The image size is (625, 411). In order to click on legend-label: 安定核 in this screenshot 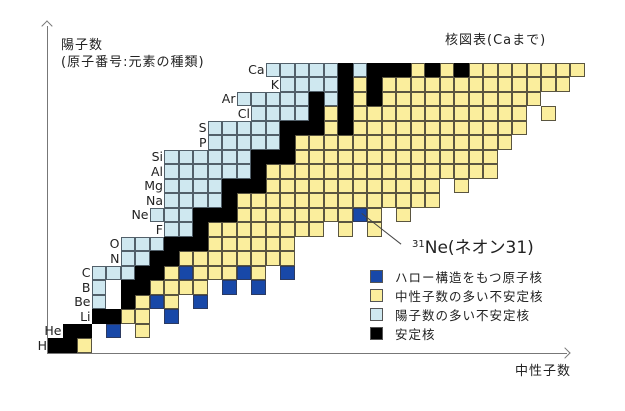, I will do `click(415, 334)`.